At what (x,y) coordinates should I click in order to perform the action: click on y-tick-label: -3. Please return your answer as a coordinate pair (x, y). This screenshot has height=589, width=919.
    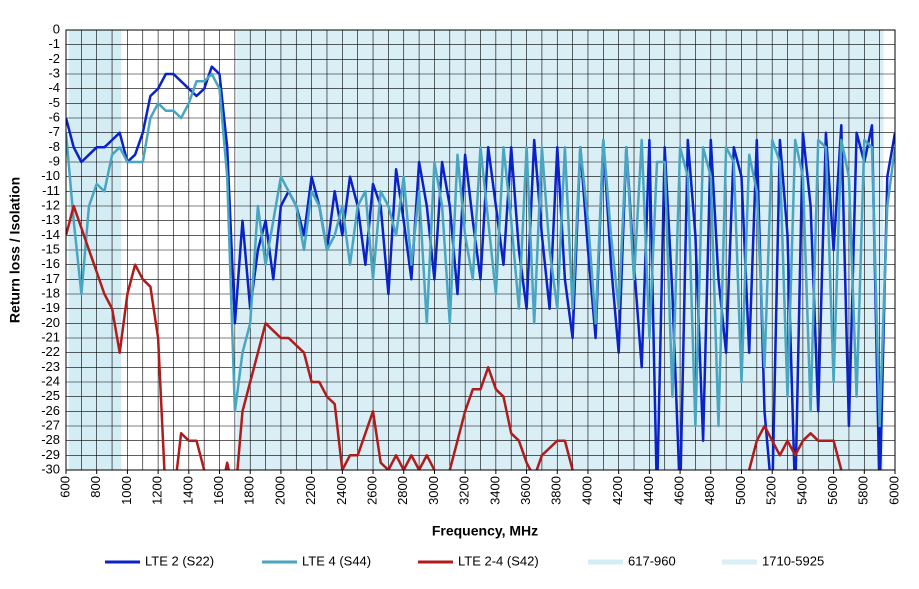
    Looking at the image, I should click on (54, 72).